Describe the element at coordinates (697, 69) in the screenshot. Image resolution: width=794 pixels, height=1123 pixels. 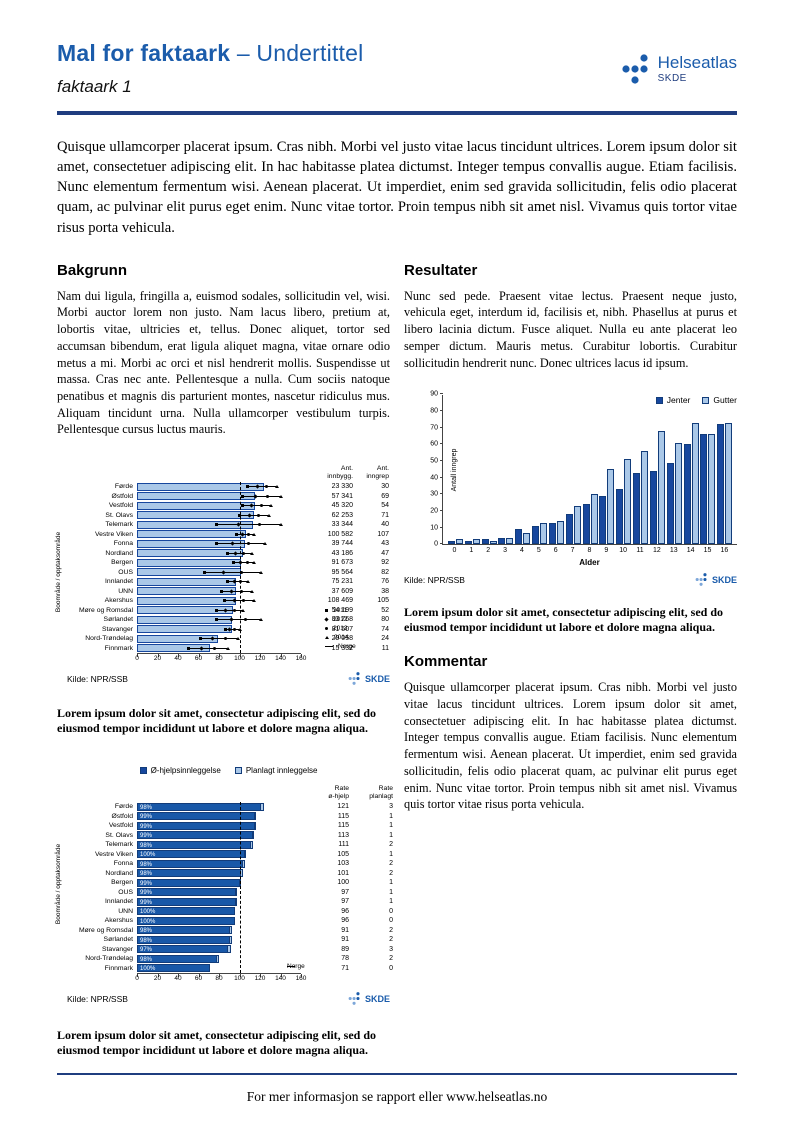
I see `logo-text: Helseatlas SKDE` at that location.